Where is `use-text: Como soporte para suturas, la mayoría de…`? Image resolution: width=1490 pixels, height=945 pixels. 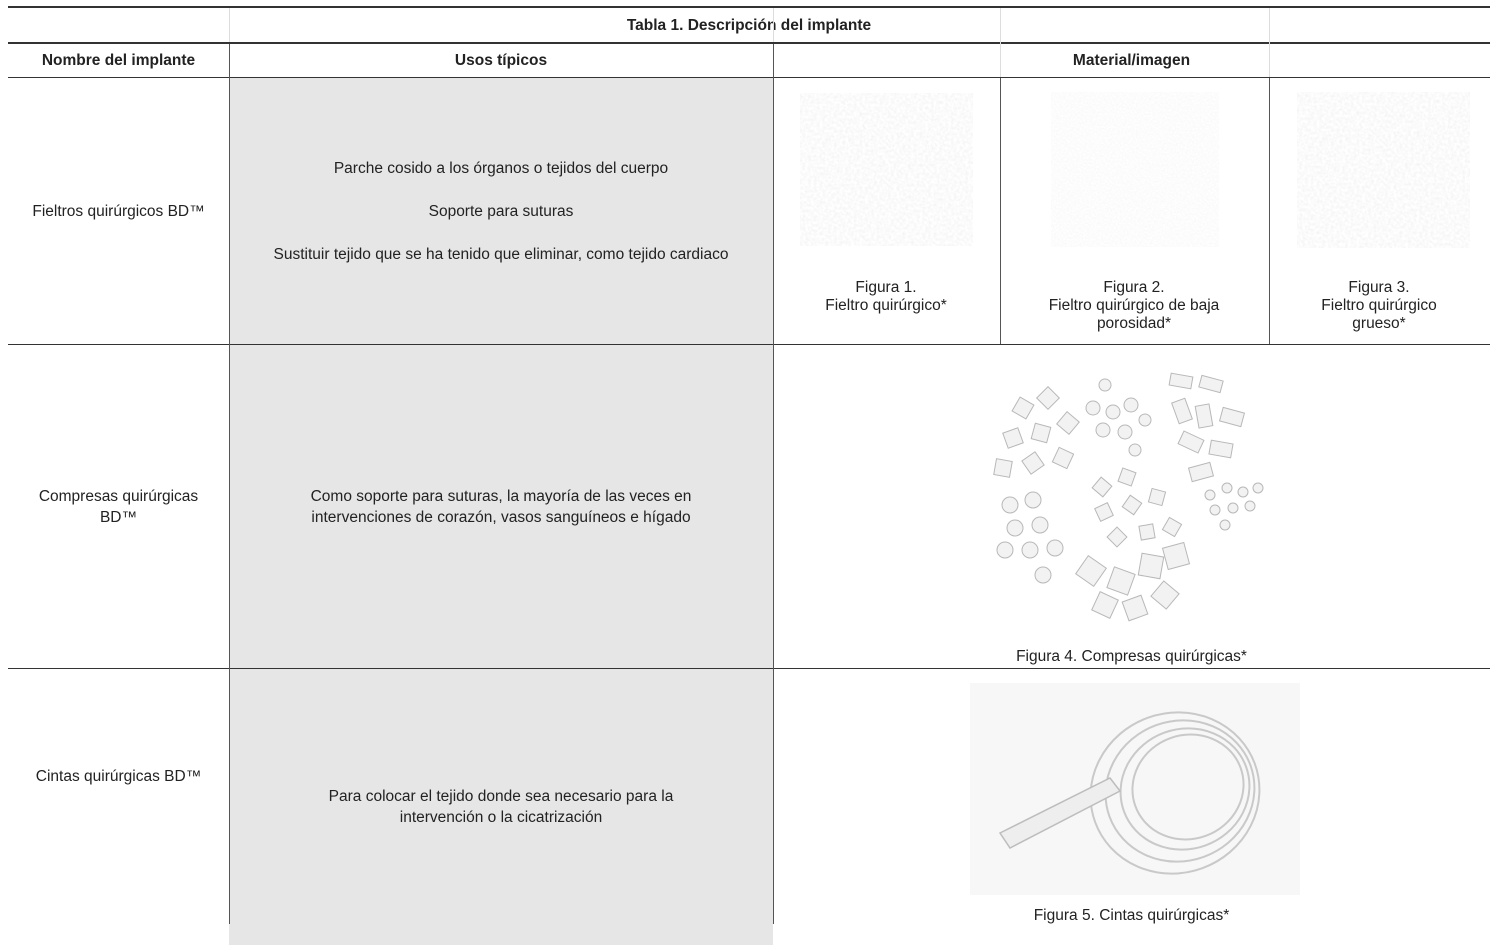 use-text: Como soporte para suturas, la mayoría de… is located at coordinates (501, 506).